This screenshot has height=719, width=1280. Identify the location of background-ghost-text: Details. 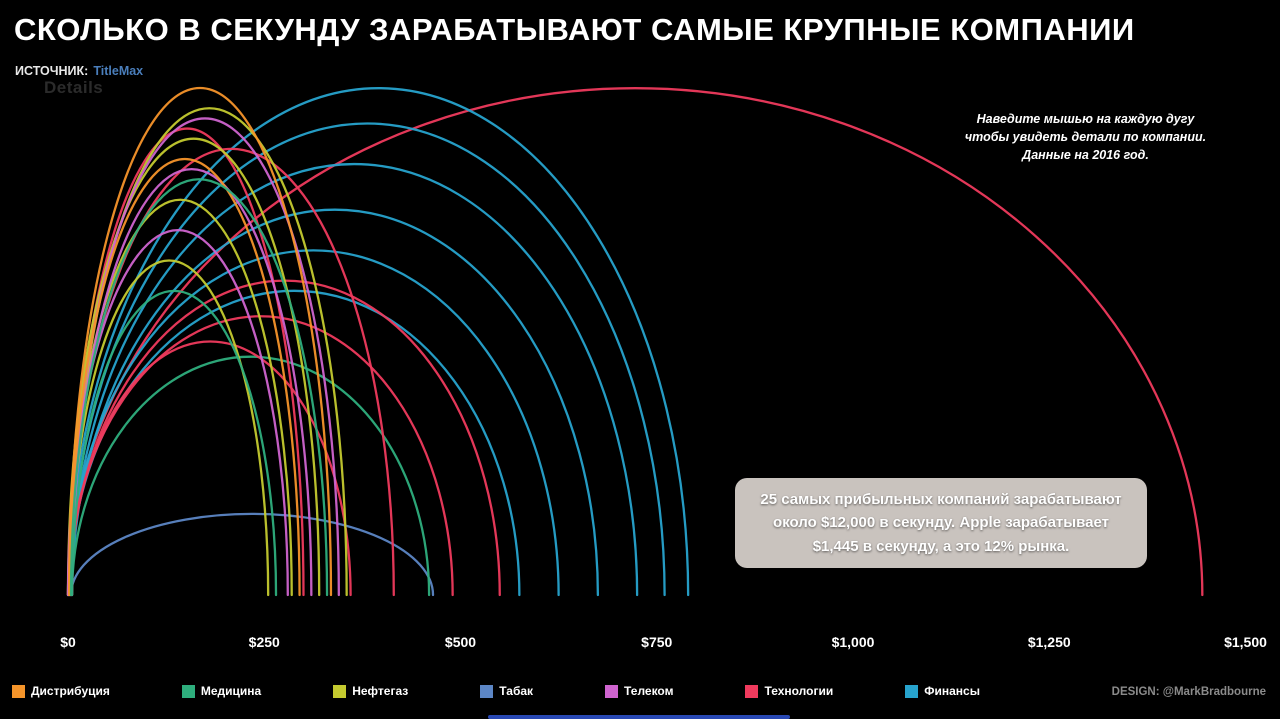
(74, 87).